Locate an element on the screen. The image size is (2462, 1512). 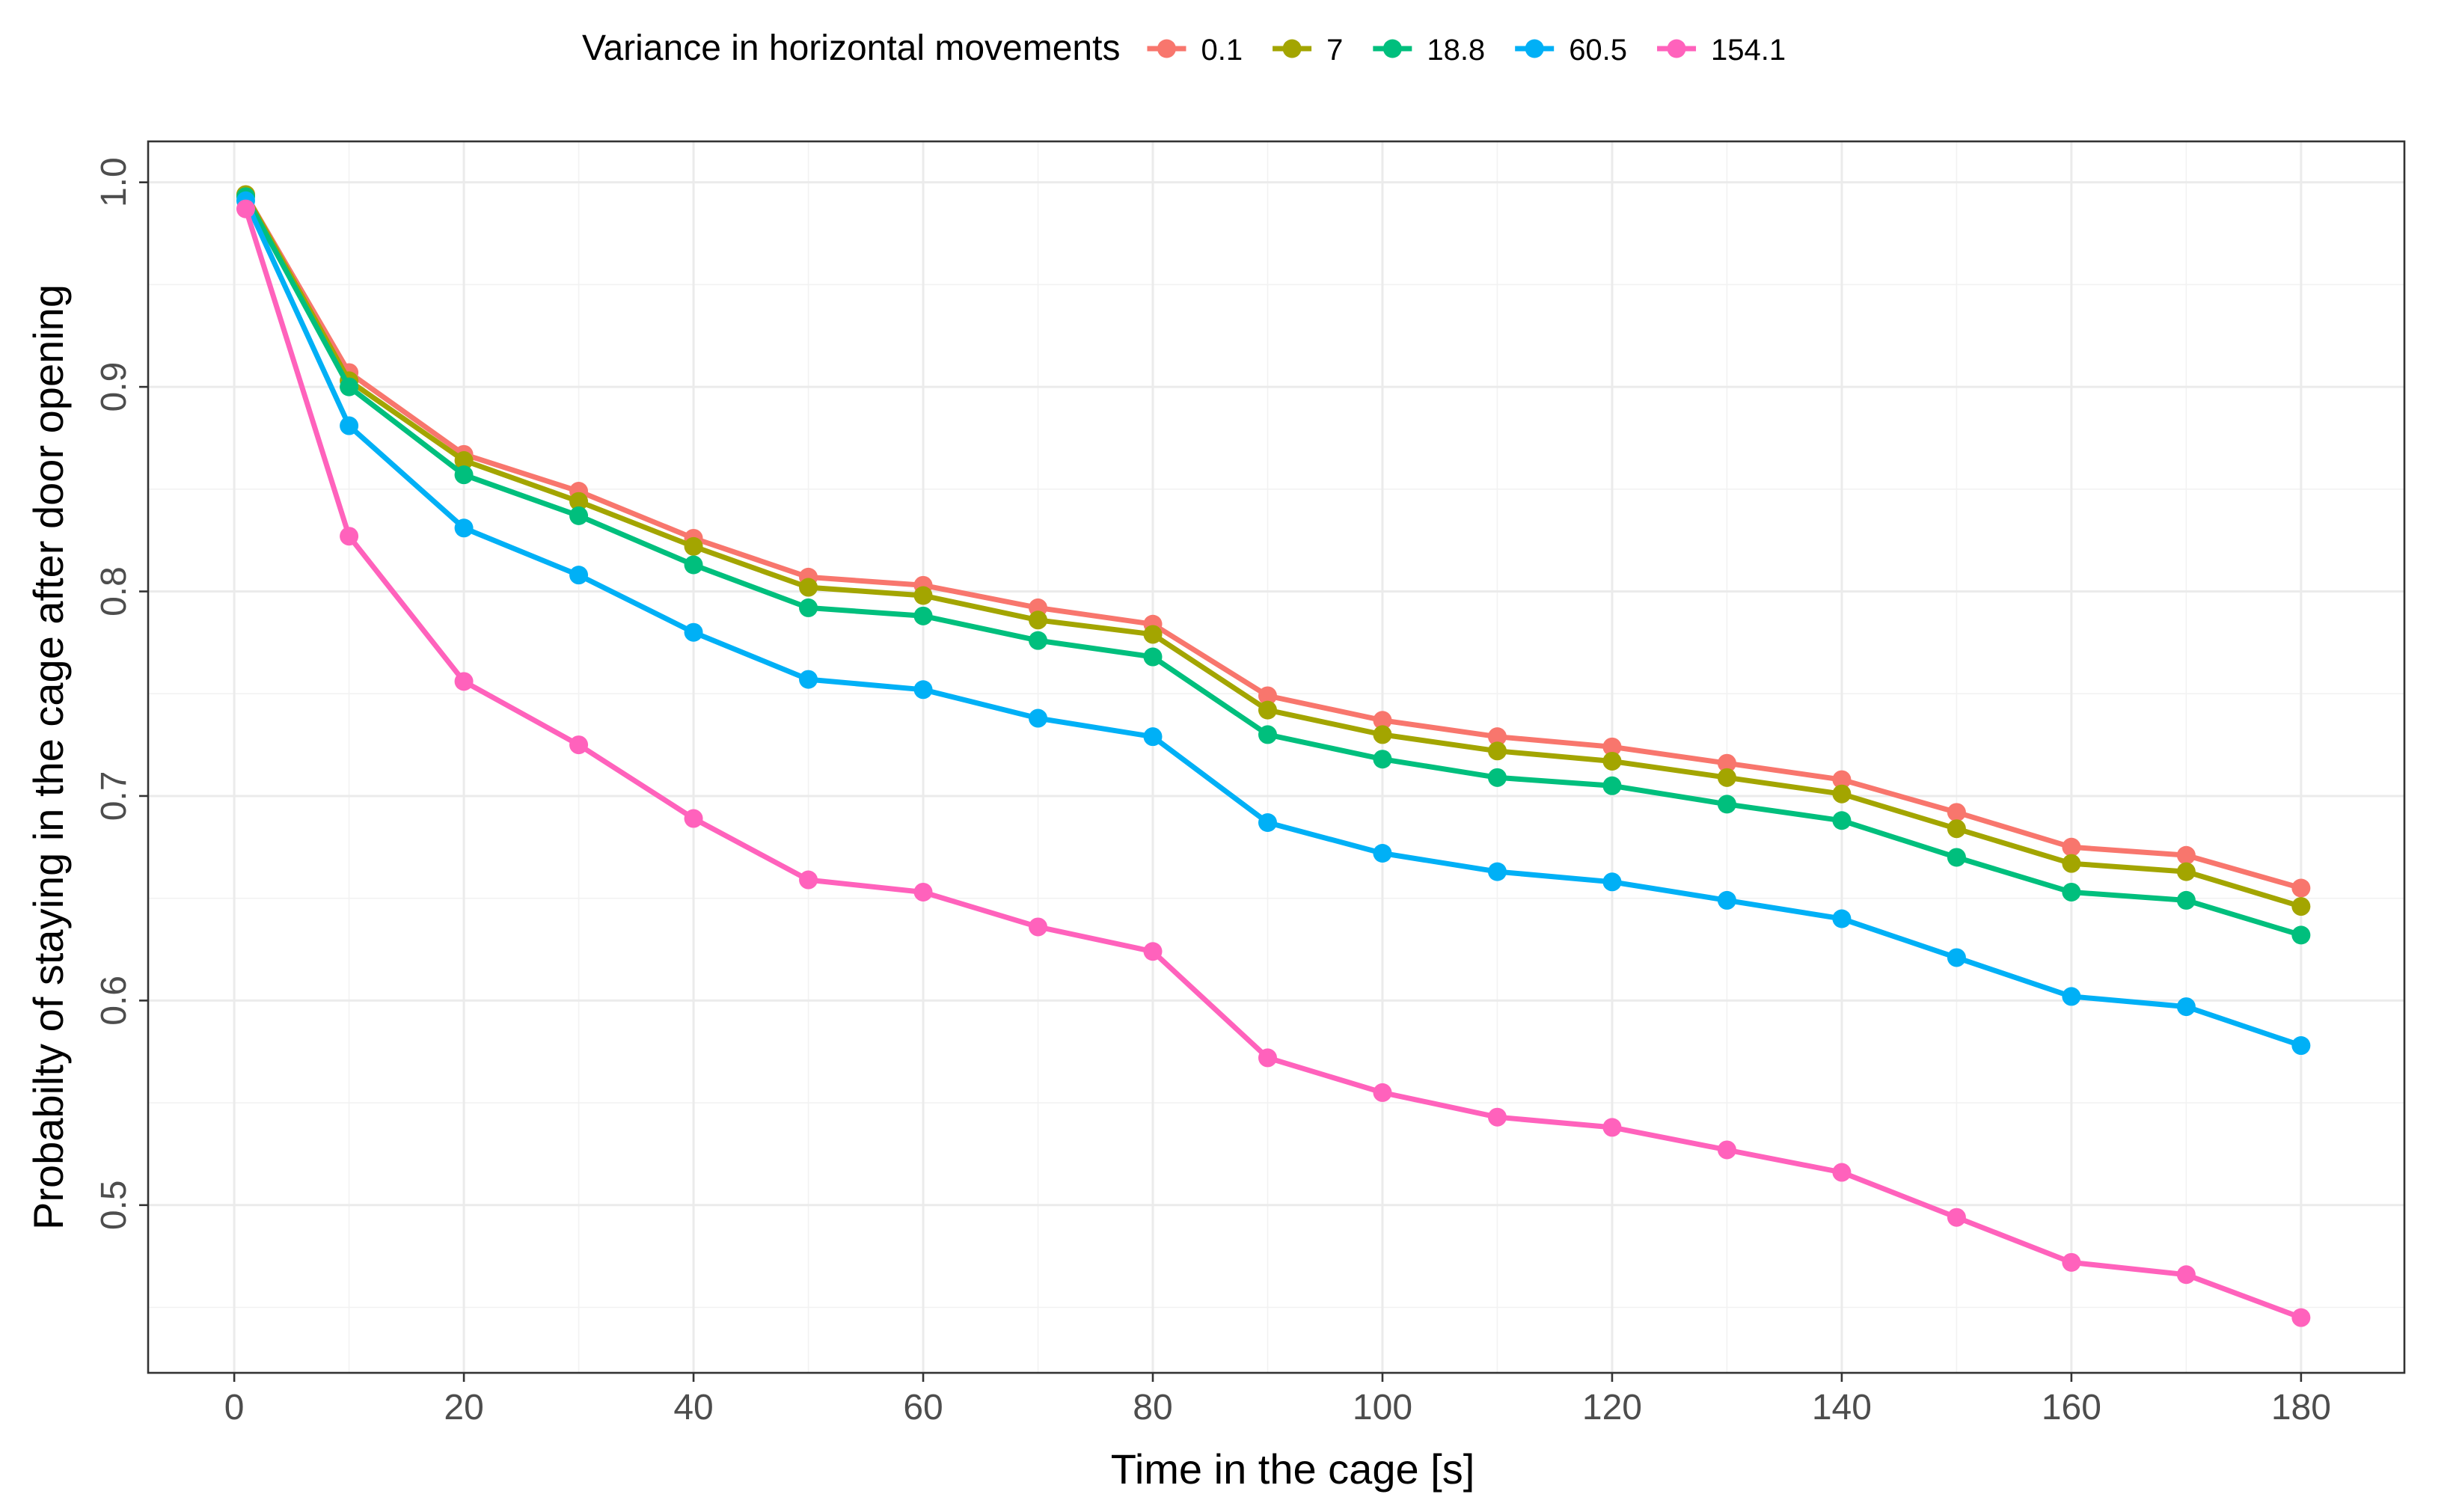
x-axis: 0 20 40 60 80 100 120 140 160 180 is located at coordinates (1277, 1400).